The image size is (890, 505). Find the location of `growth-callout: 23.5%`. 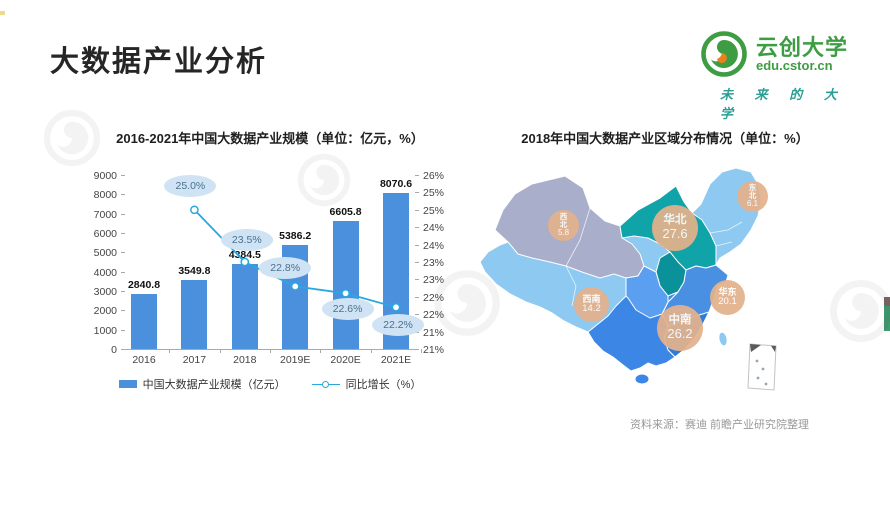

growth-callout: 23.5% is located at coordinates (246, 240).